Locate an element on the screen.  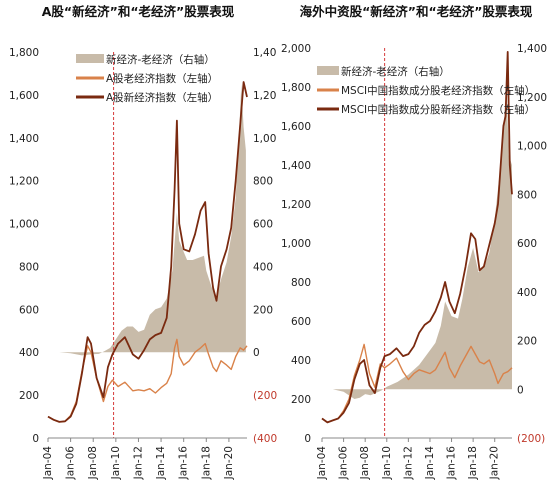
series-line-old-economy is located at coordinates (417, 383).